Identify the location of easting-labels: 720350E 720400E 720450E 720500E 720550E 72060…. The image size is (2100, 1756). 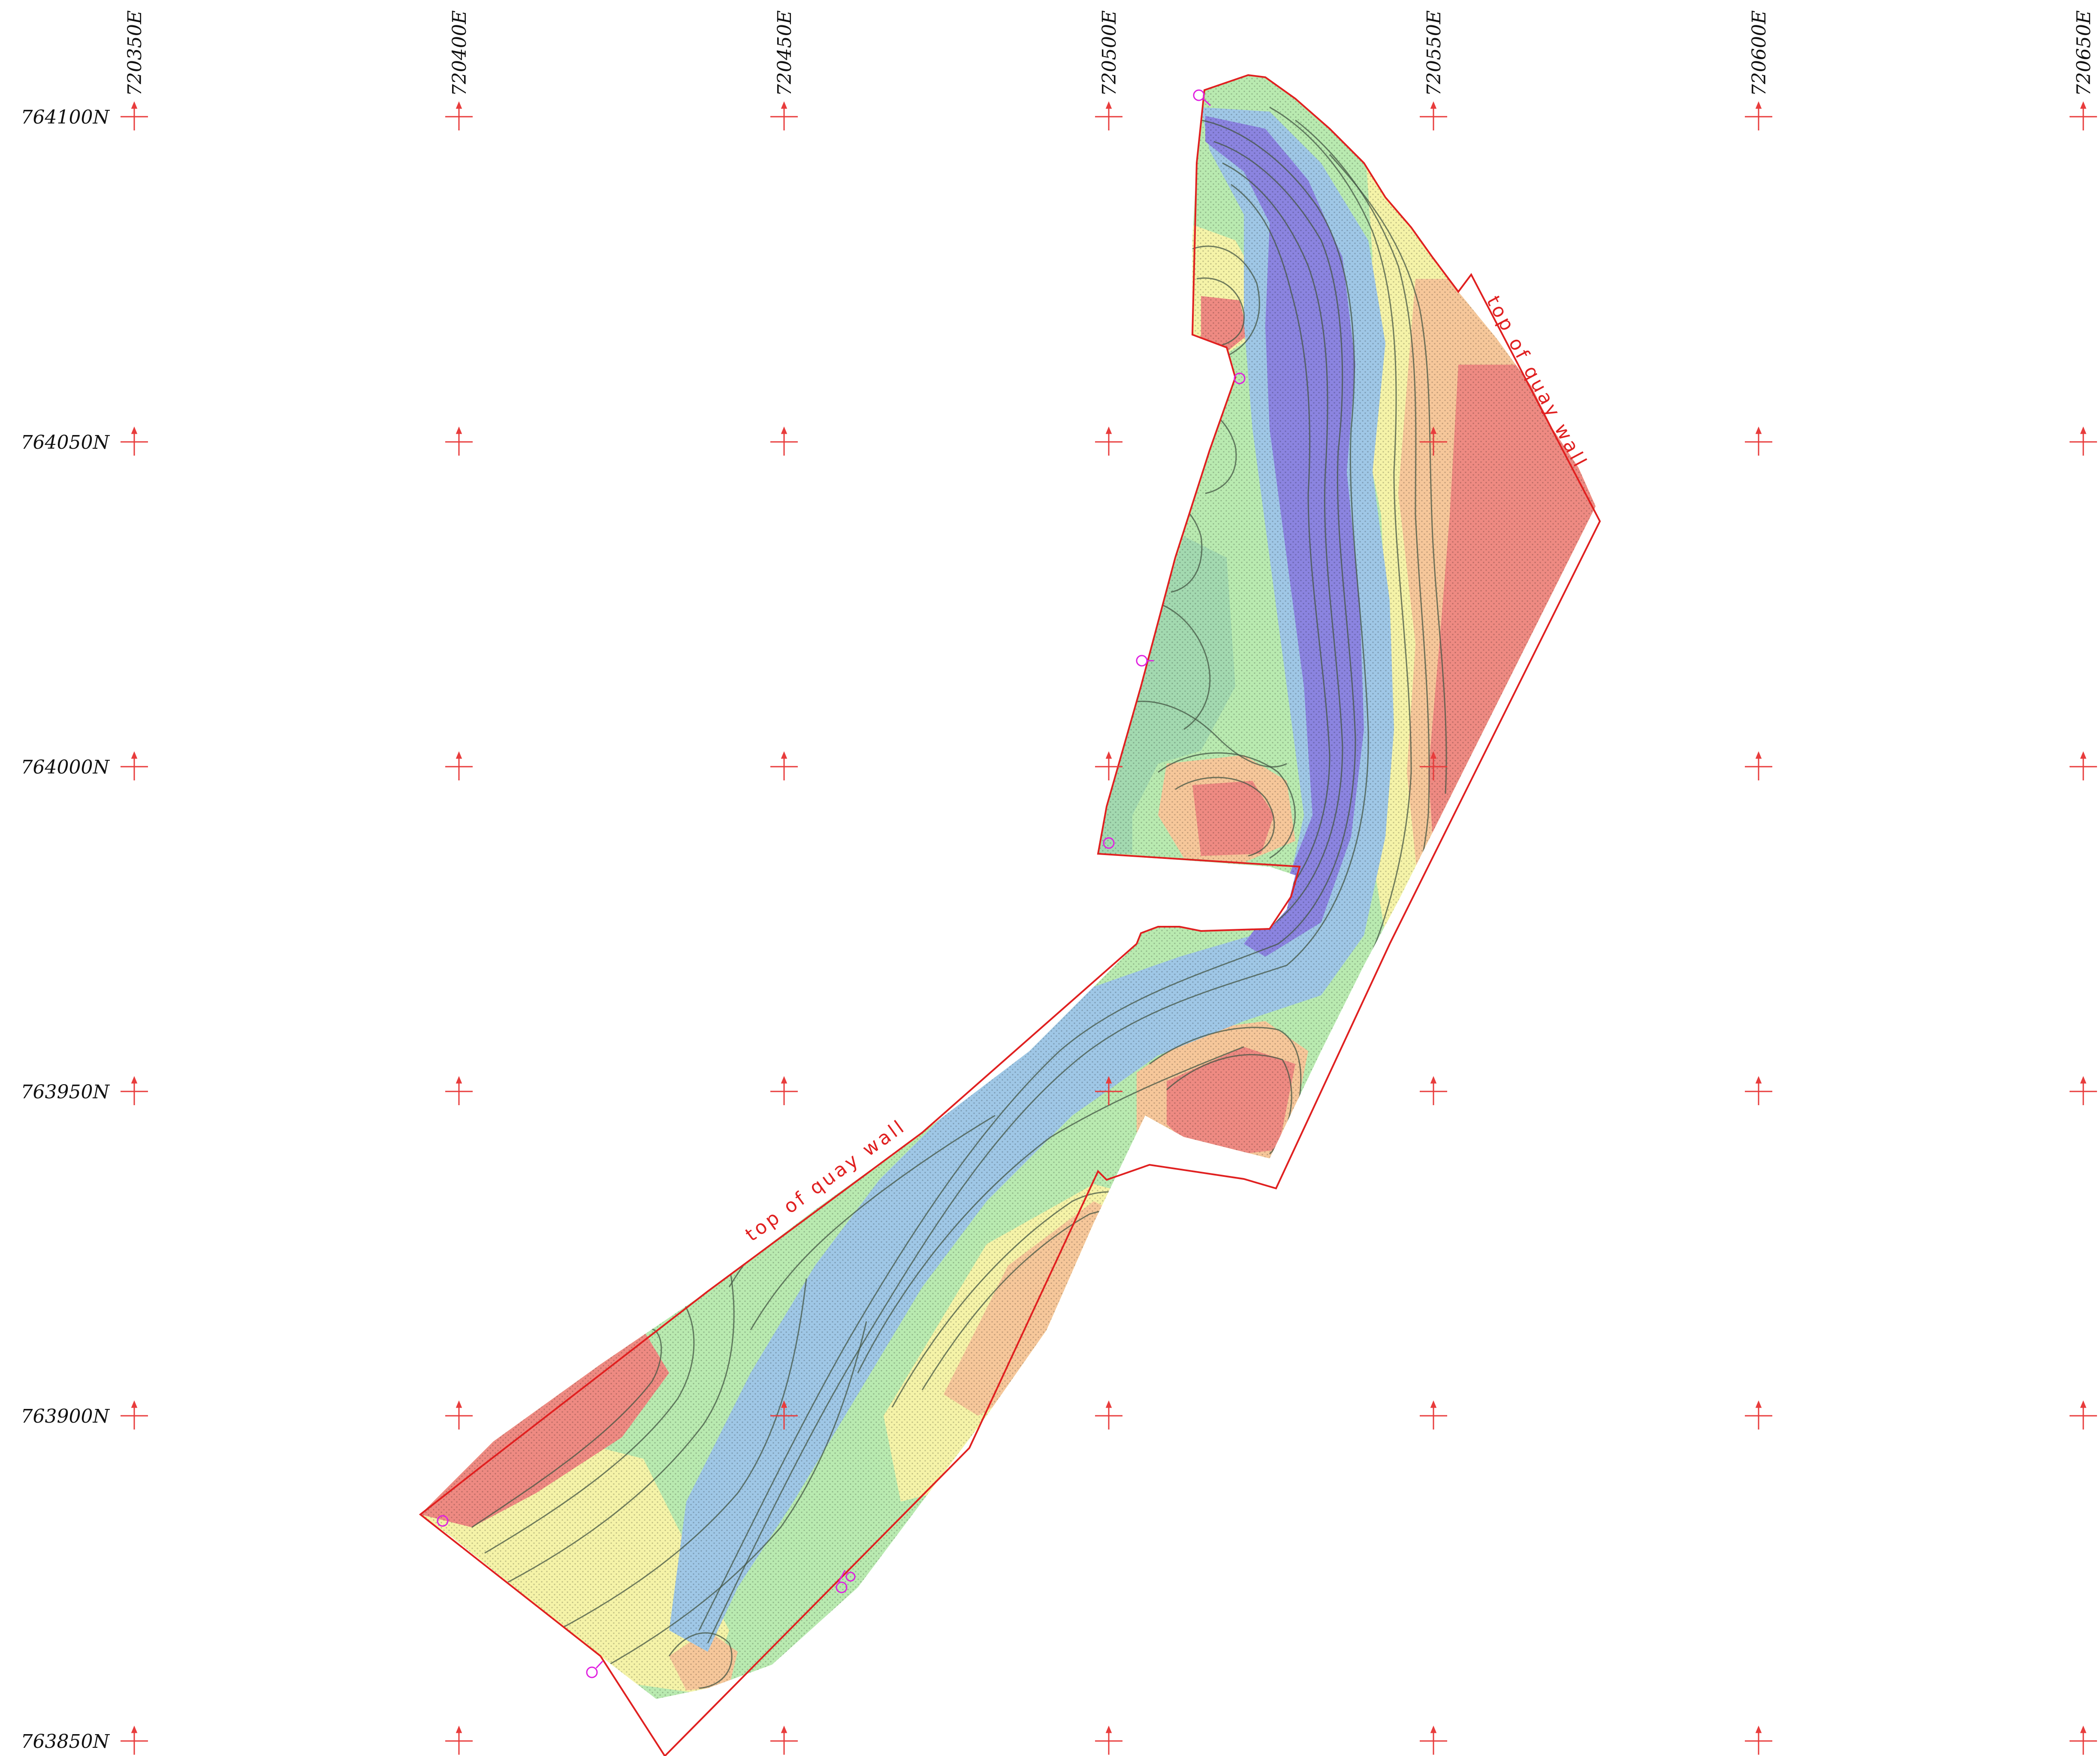
(1109, 53).